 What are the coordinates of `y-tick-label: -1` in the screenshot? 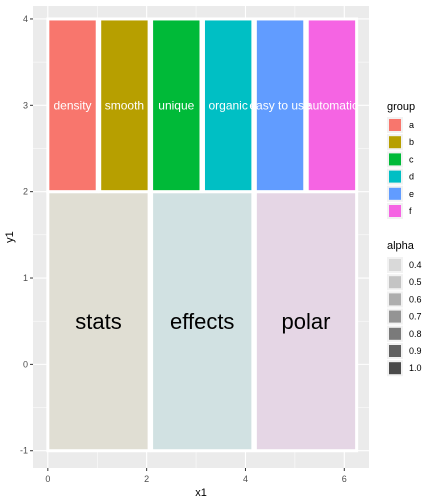 It's located at (24, 451).